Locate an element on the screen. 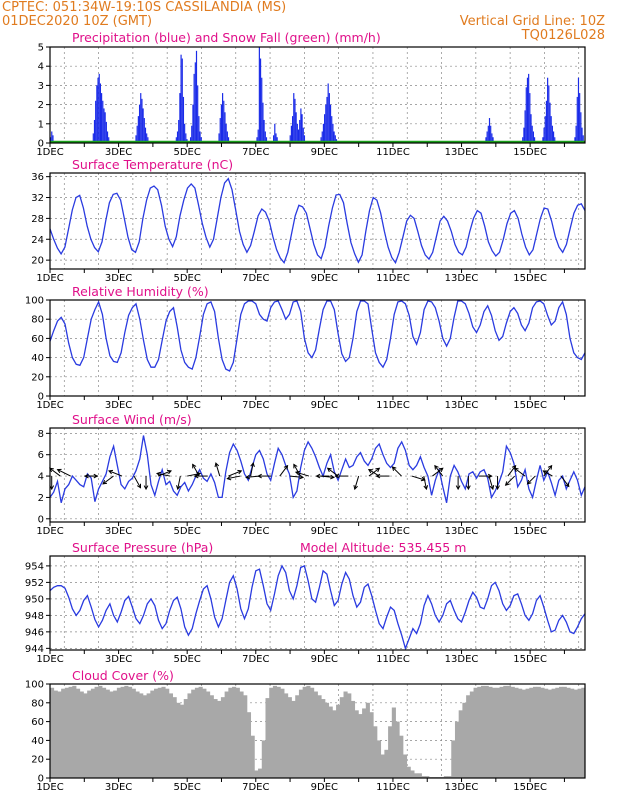 This screenshot has height=800, width=618. y-tick-label: 954 is located at coordinates (34, 566).